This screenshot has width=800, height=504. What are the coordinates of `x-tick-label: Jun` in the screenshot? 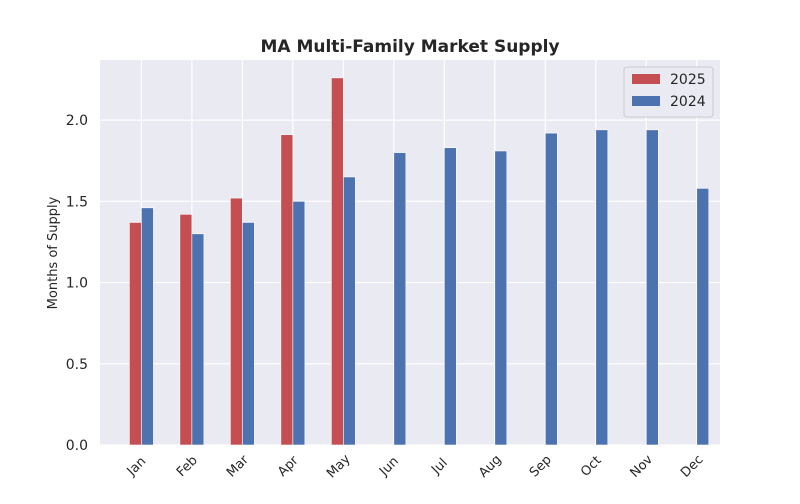 It's located at (389, 467).